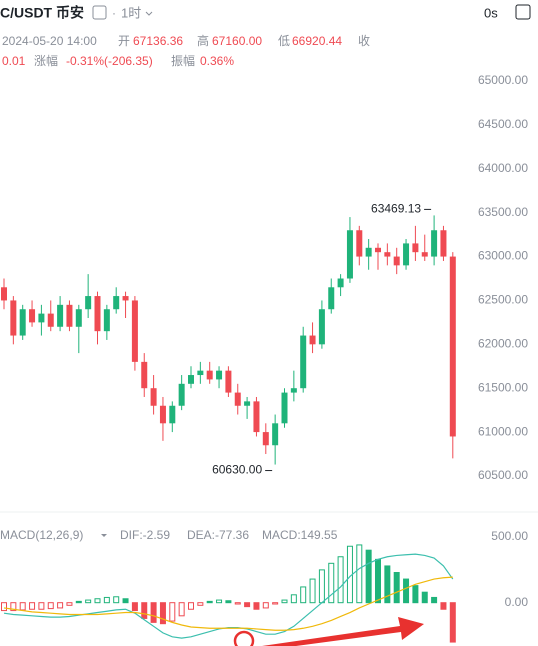 This screenshot has width=538, height=646. Describe the element at coordinates (131, 12) in the screenshot. I see `interval: 1时` at that location.